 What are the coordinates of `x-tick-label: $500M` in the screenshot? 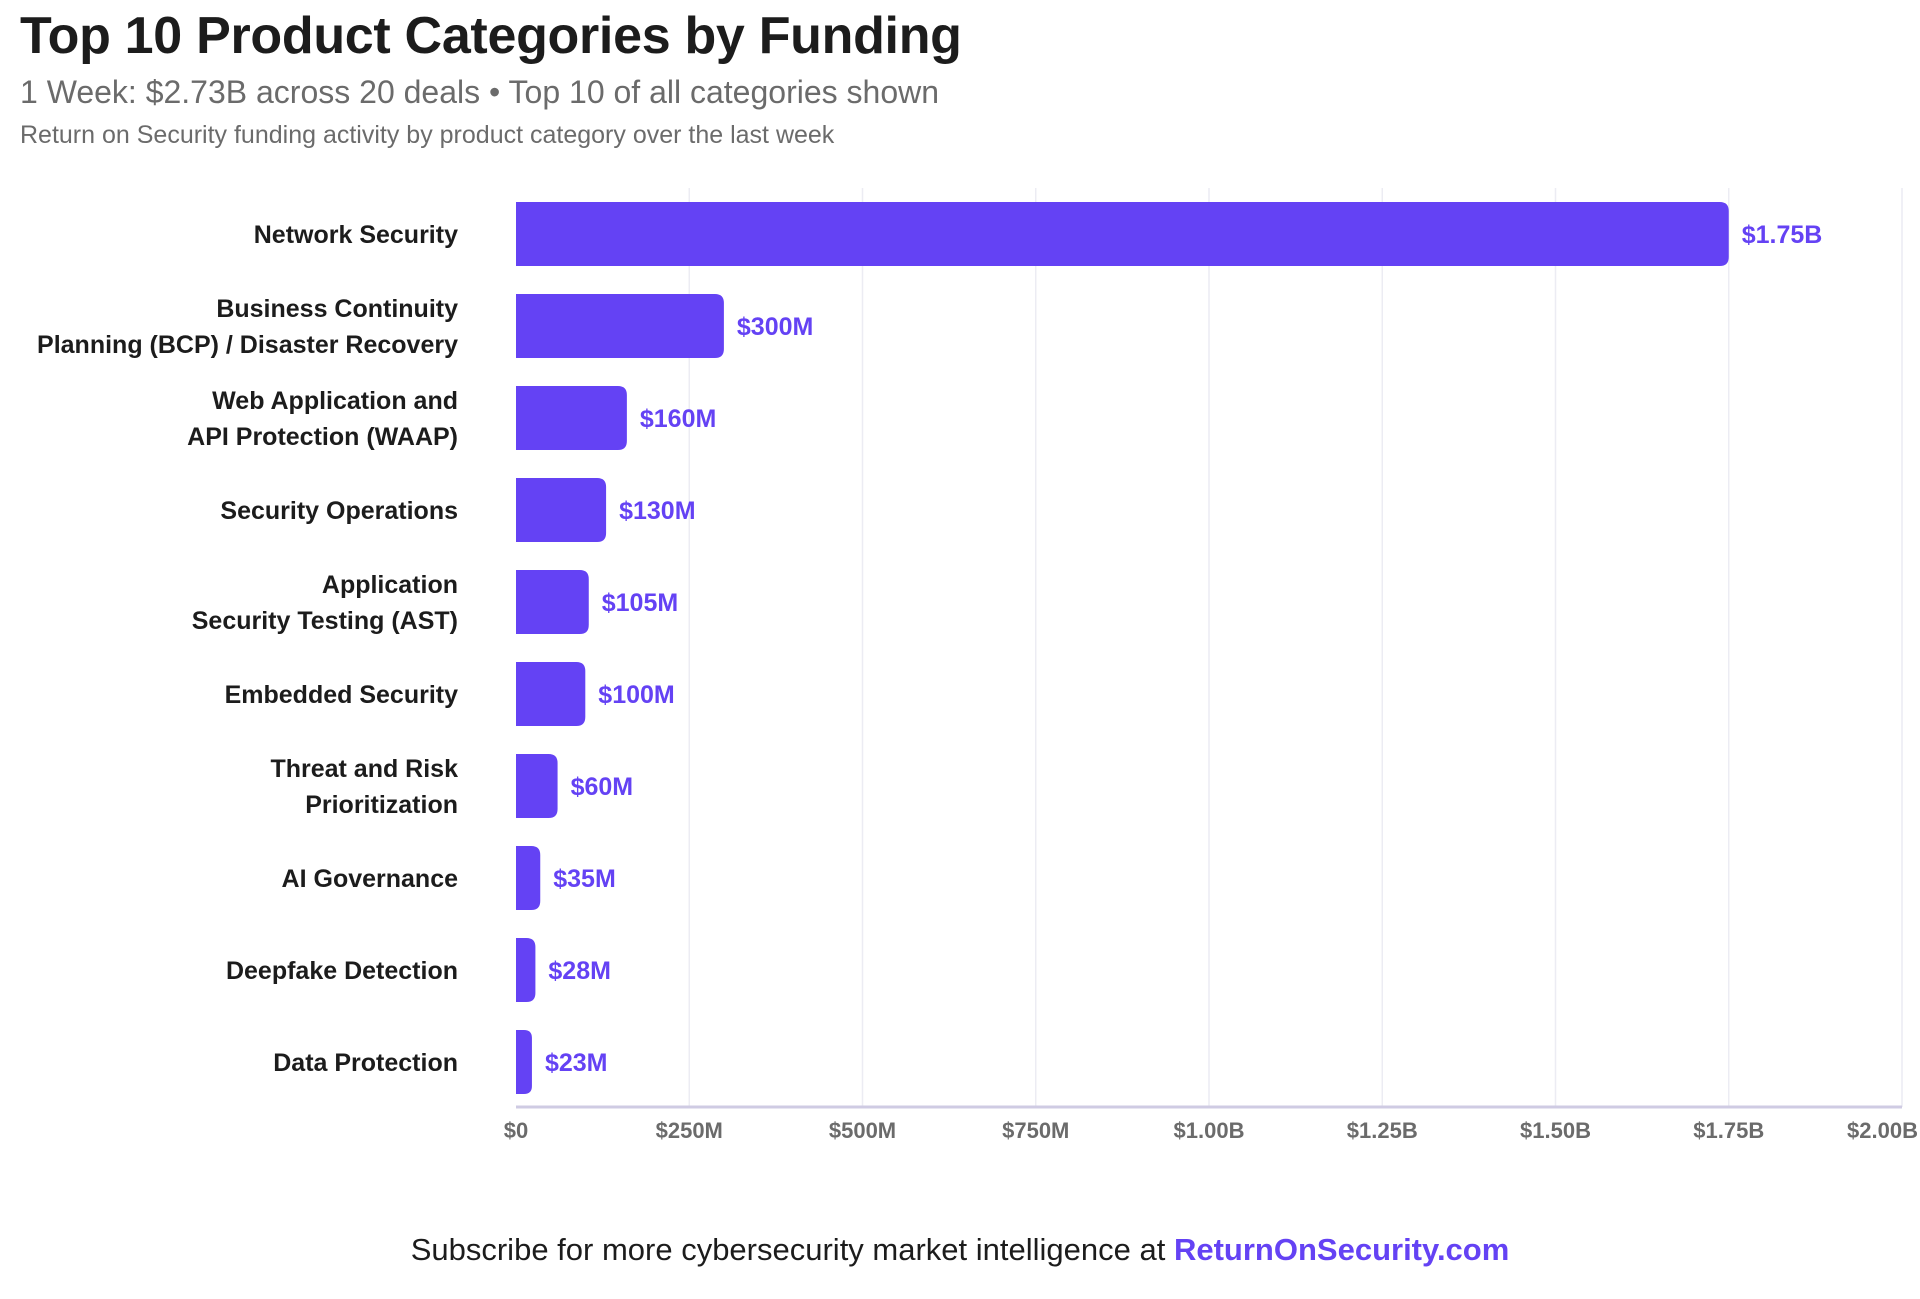 It's located at (862, 1130).